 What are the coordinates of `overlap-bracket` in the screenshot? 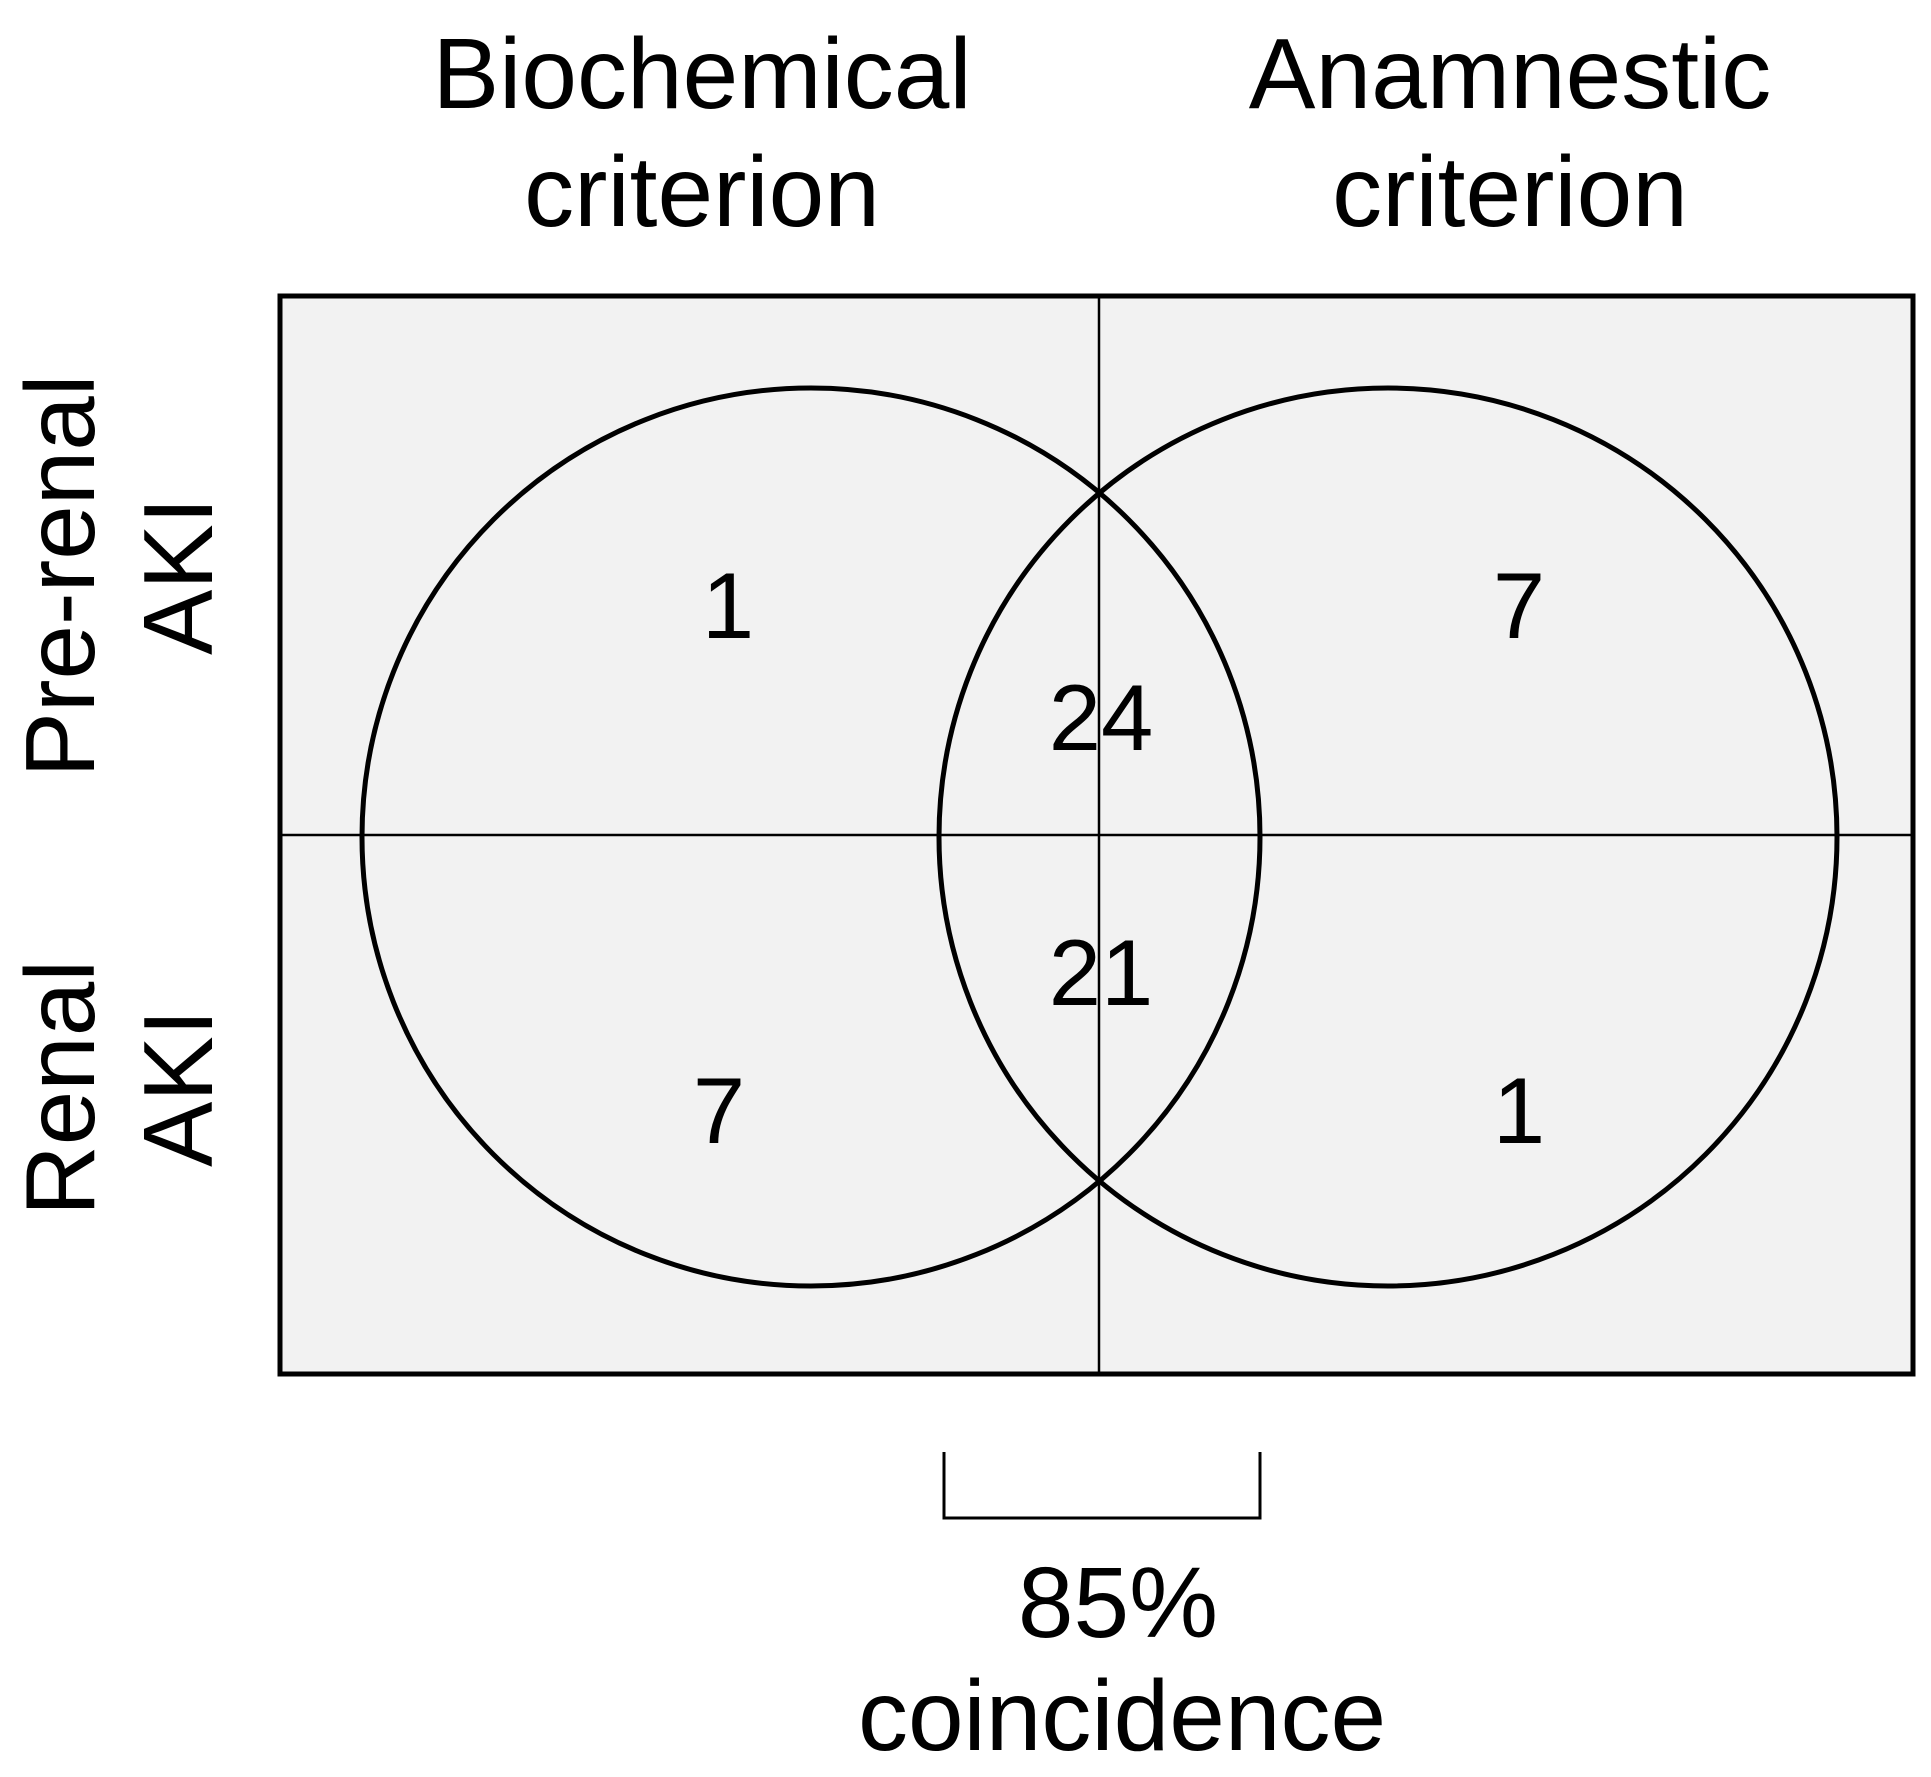 It's located at (1102, 1485).